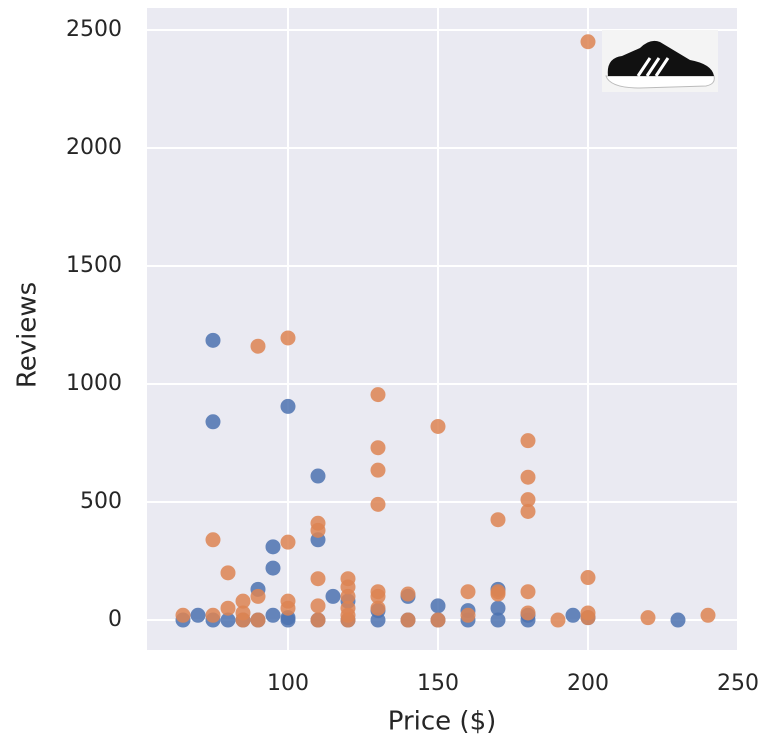  Describe the element at coordinates (94, 29) in the screenshot. I see `y-tick-label: 2500` at that location.